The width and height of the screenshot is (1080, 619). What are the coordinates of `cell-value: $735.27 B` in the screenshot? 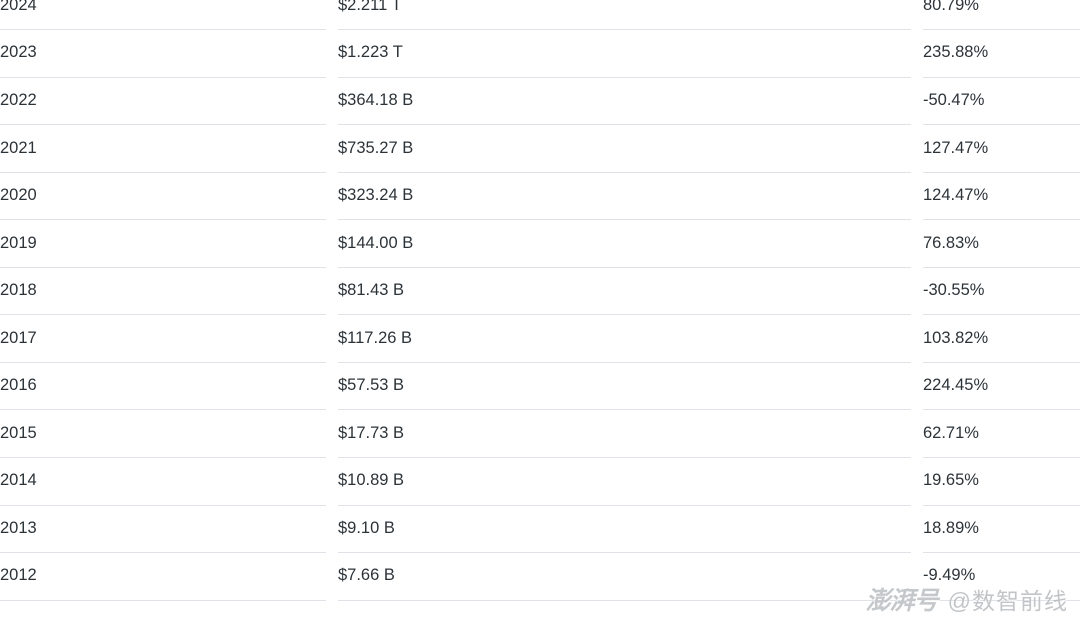 It's located at (627, 148).